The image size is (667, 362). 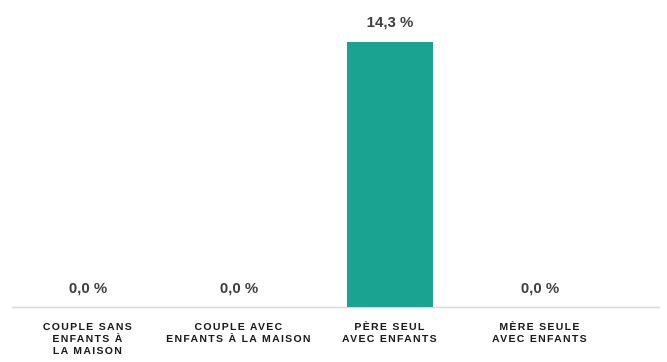 I want to click on data-label-1: 0,0 %, so click(x=88, y=288).